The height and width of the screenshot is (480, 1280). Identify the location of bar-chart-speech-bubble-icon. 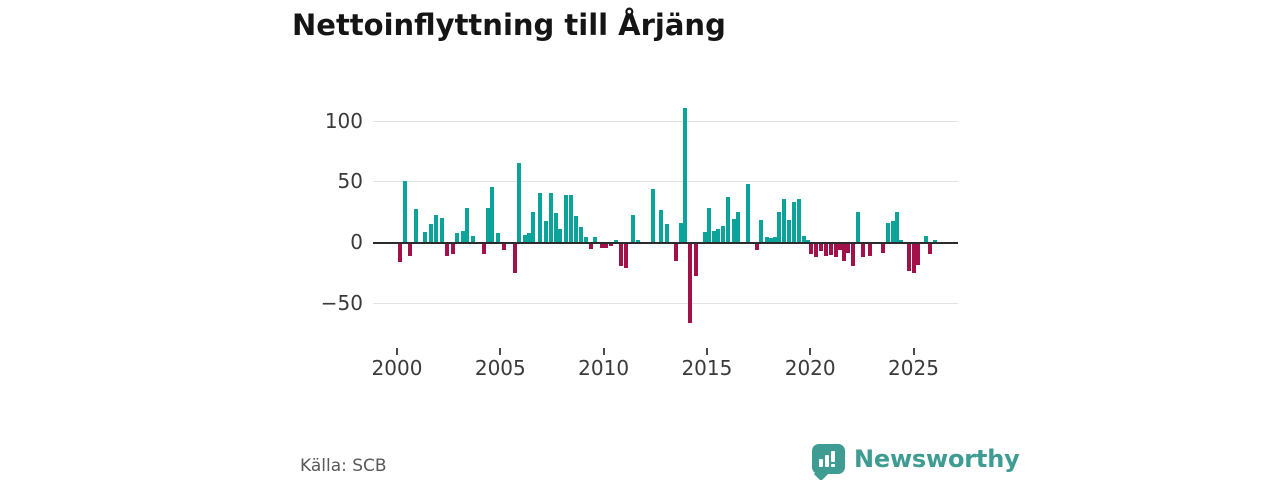
(828, 462).